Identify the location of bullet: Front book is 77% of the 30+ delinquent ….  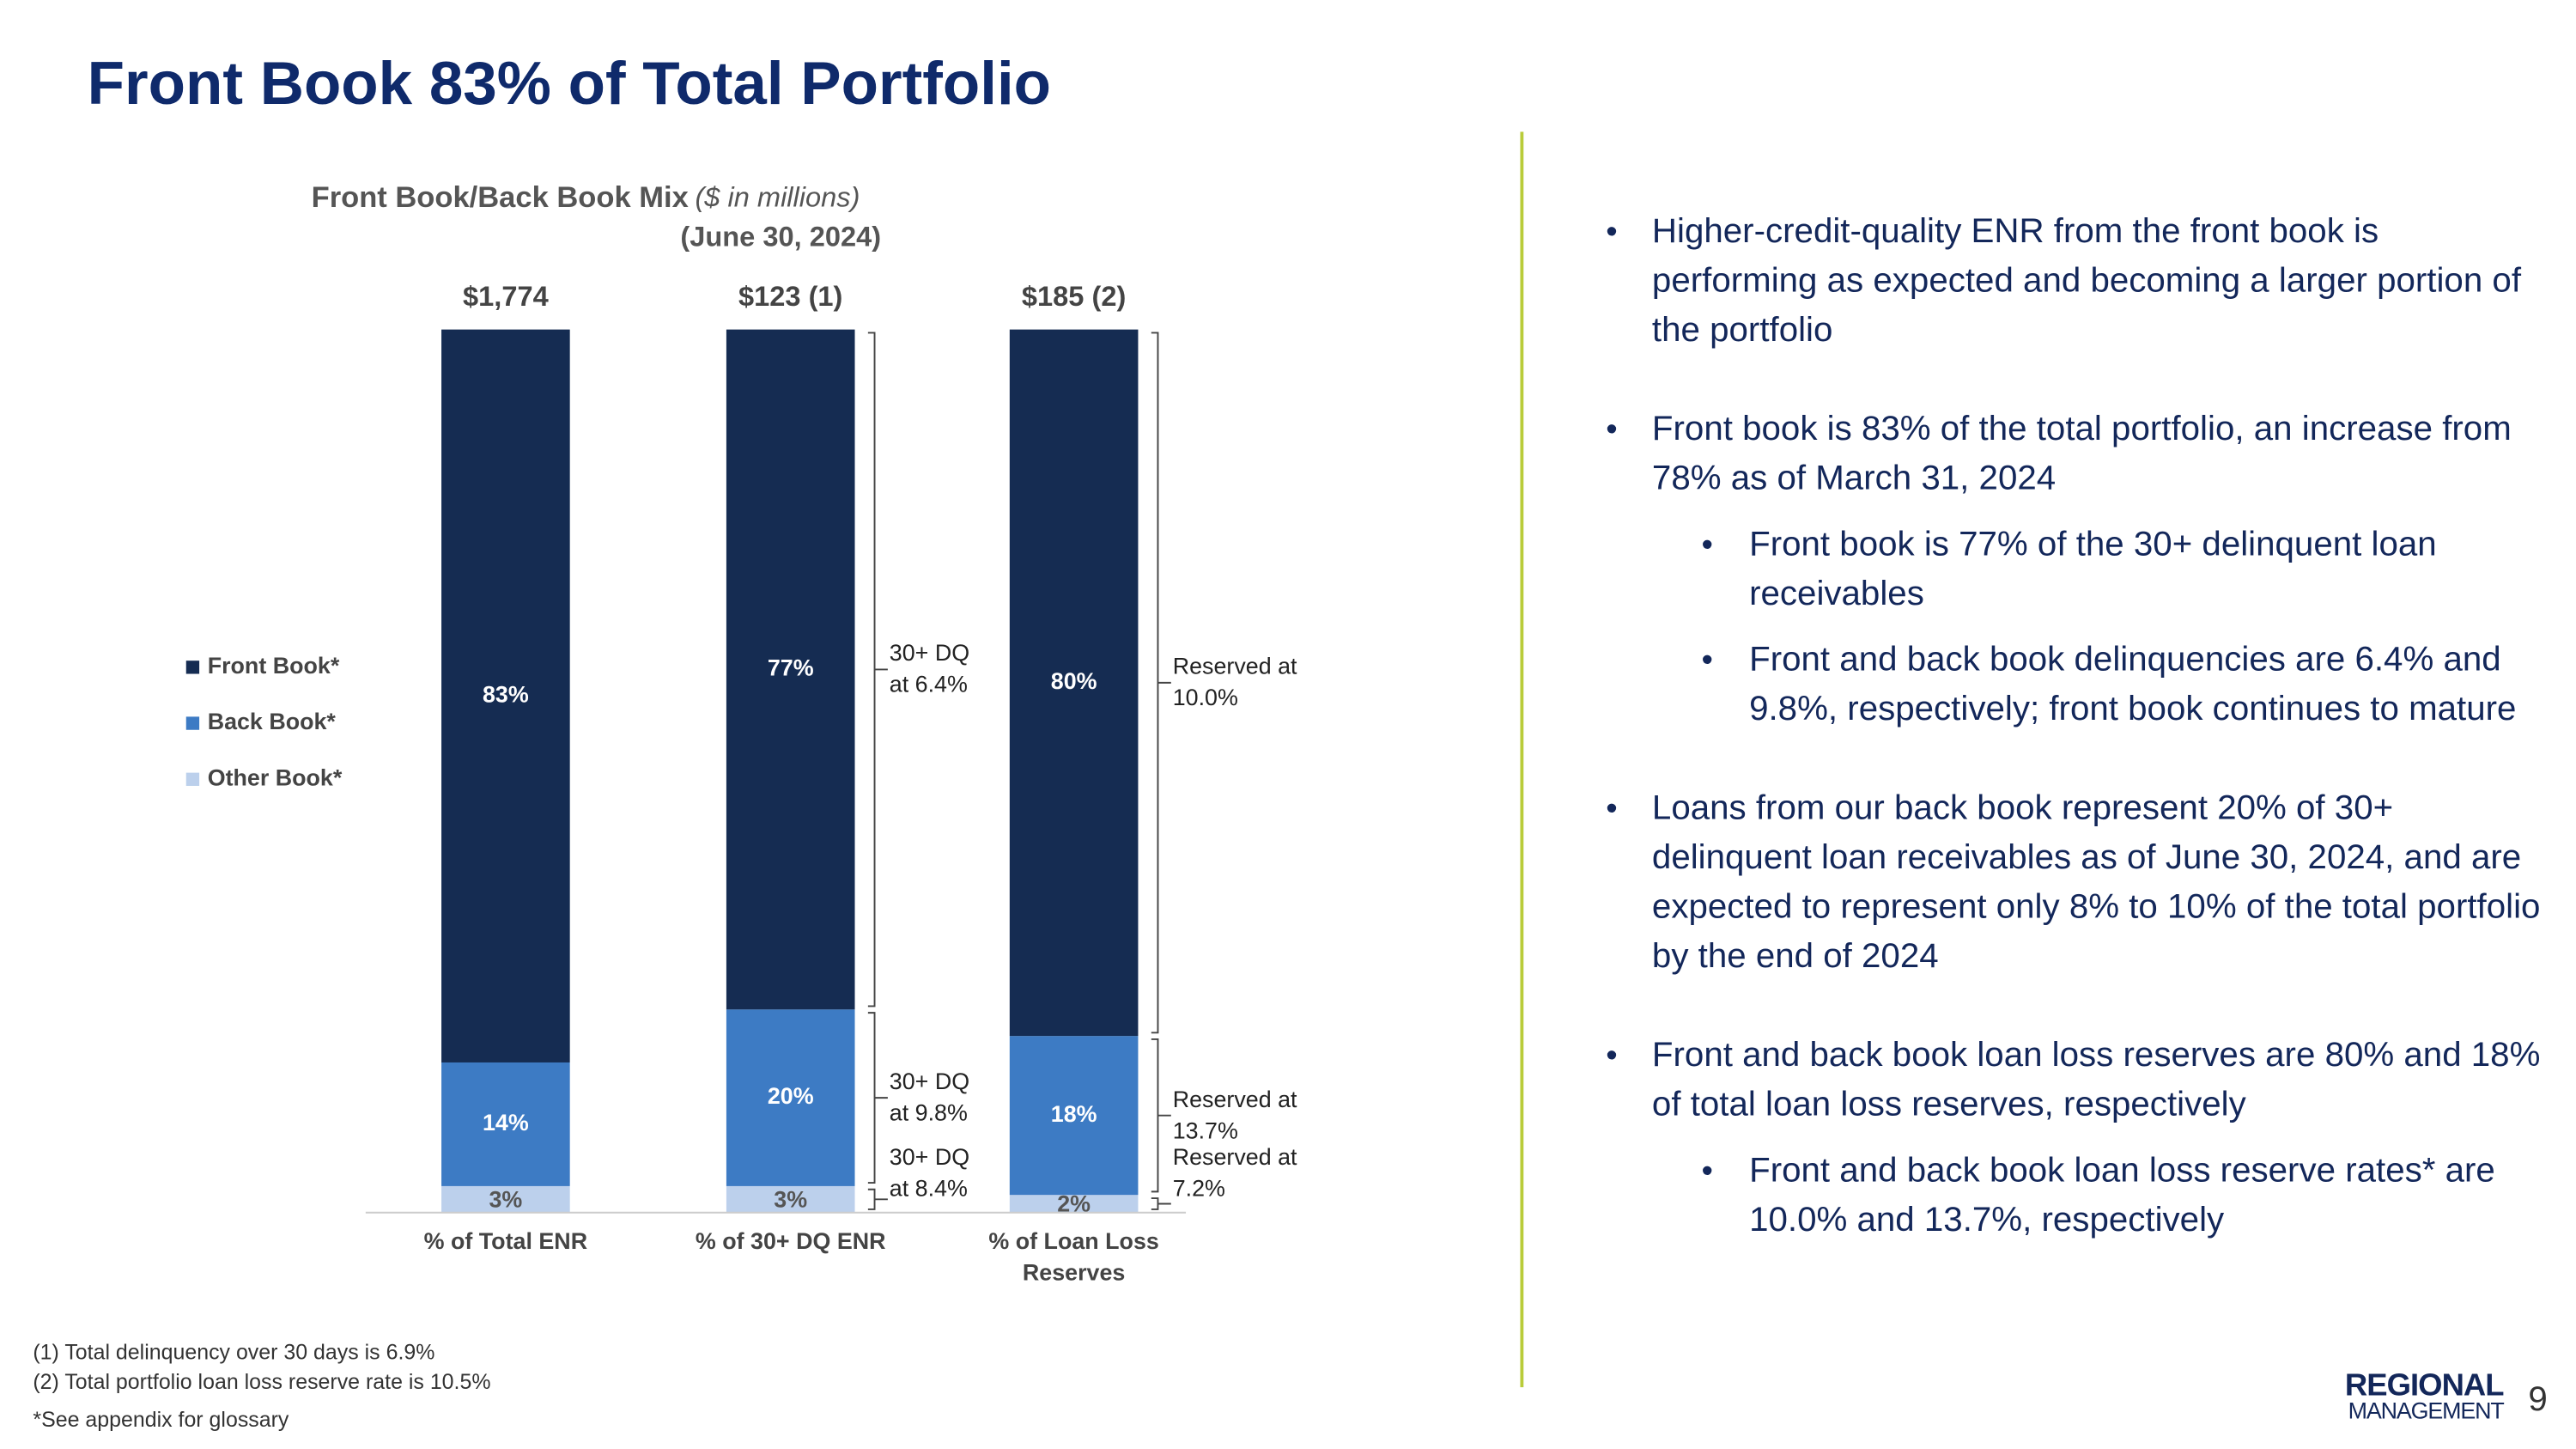
(2075, 570).